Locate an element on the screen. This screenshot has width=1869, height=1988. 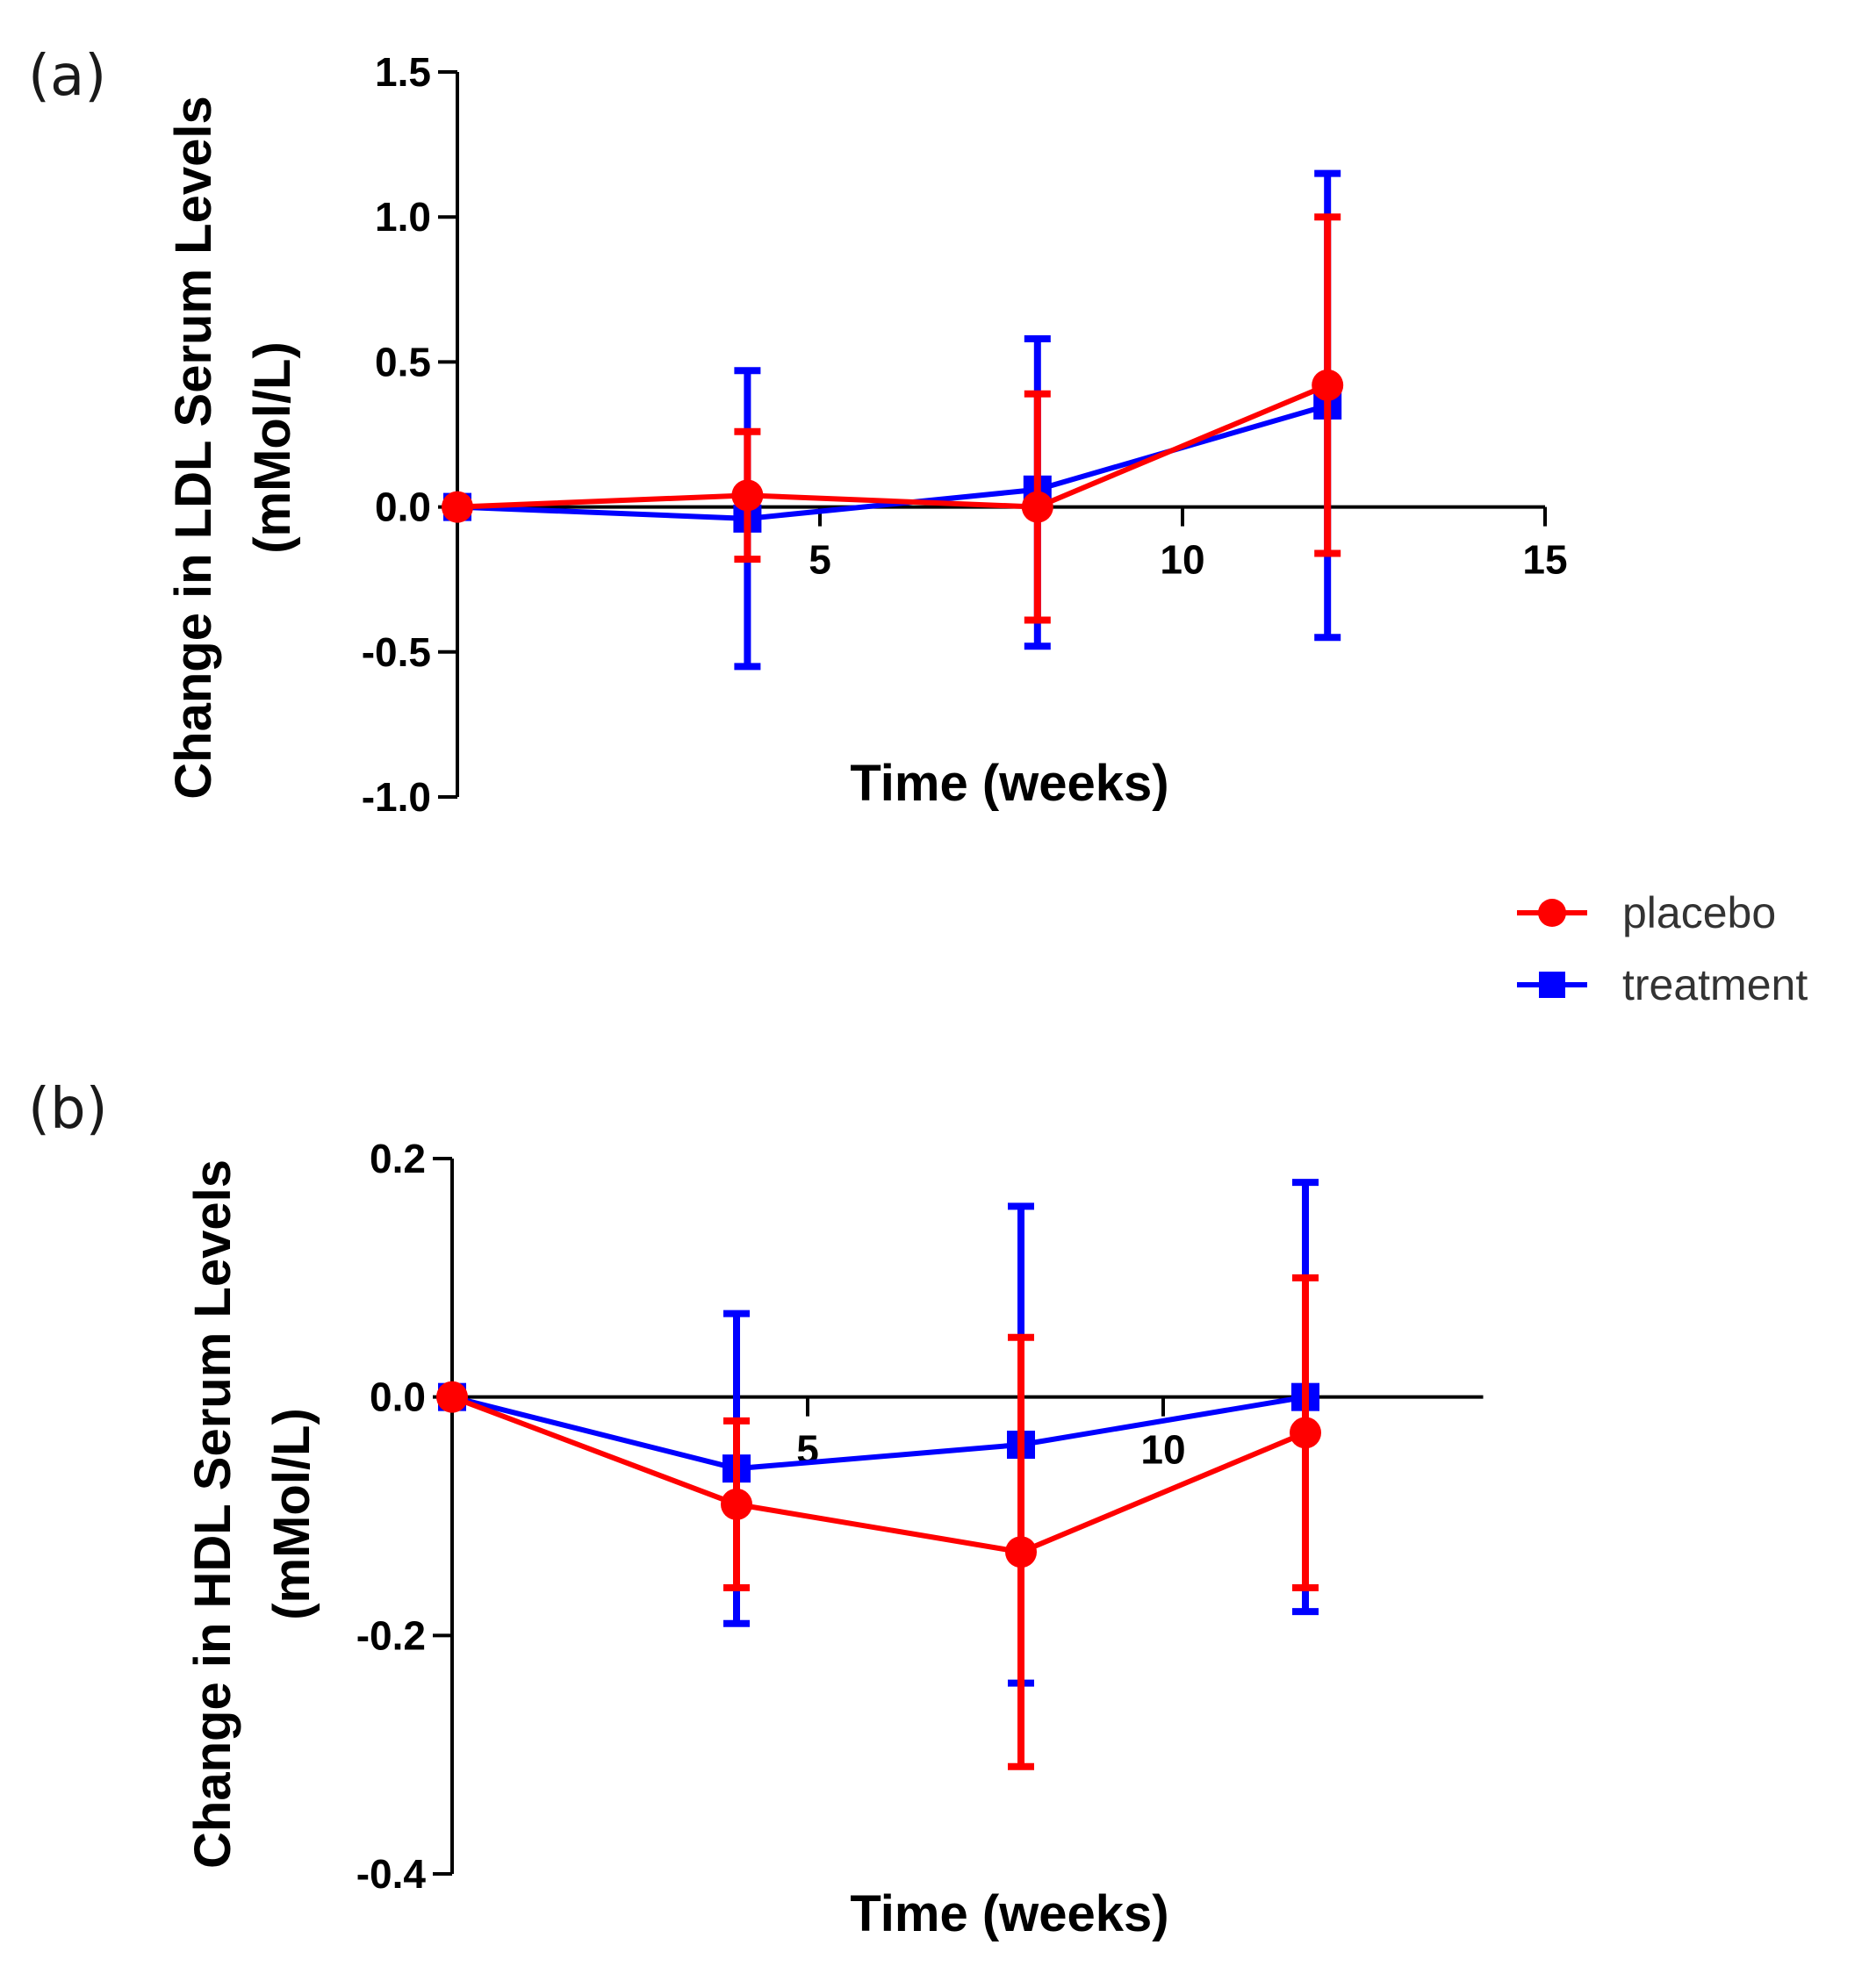
legend-item-treatment: treatment is located at coordinates (1662, 985).